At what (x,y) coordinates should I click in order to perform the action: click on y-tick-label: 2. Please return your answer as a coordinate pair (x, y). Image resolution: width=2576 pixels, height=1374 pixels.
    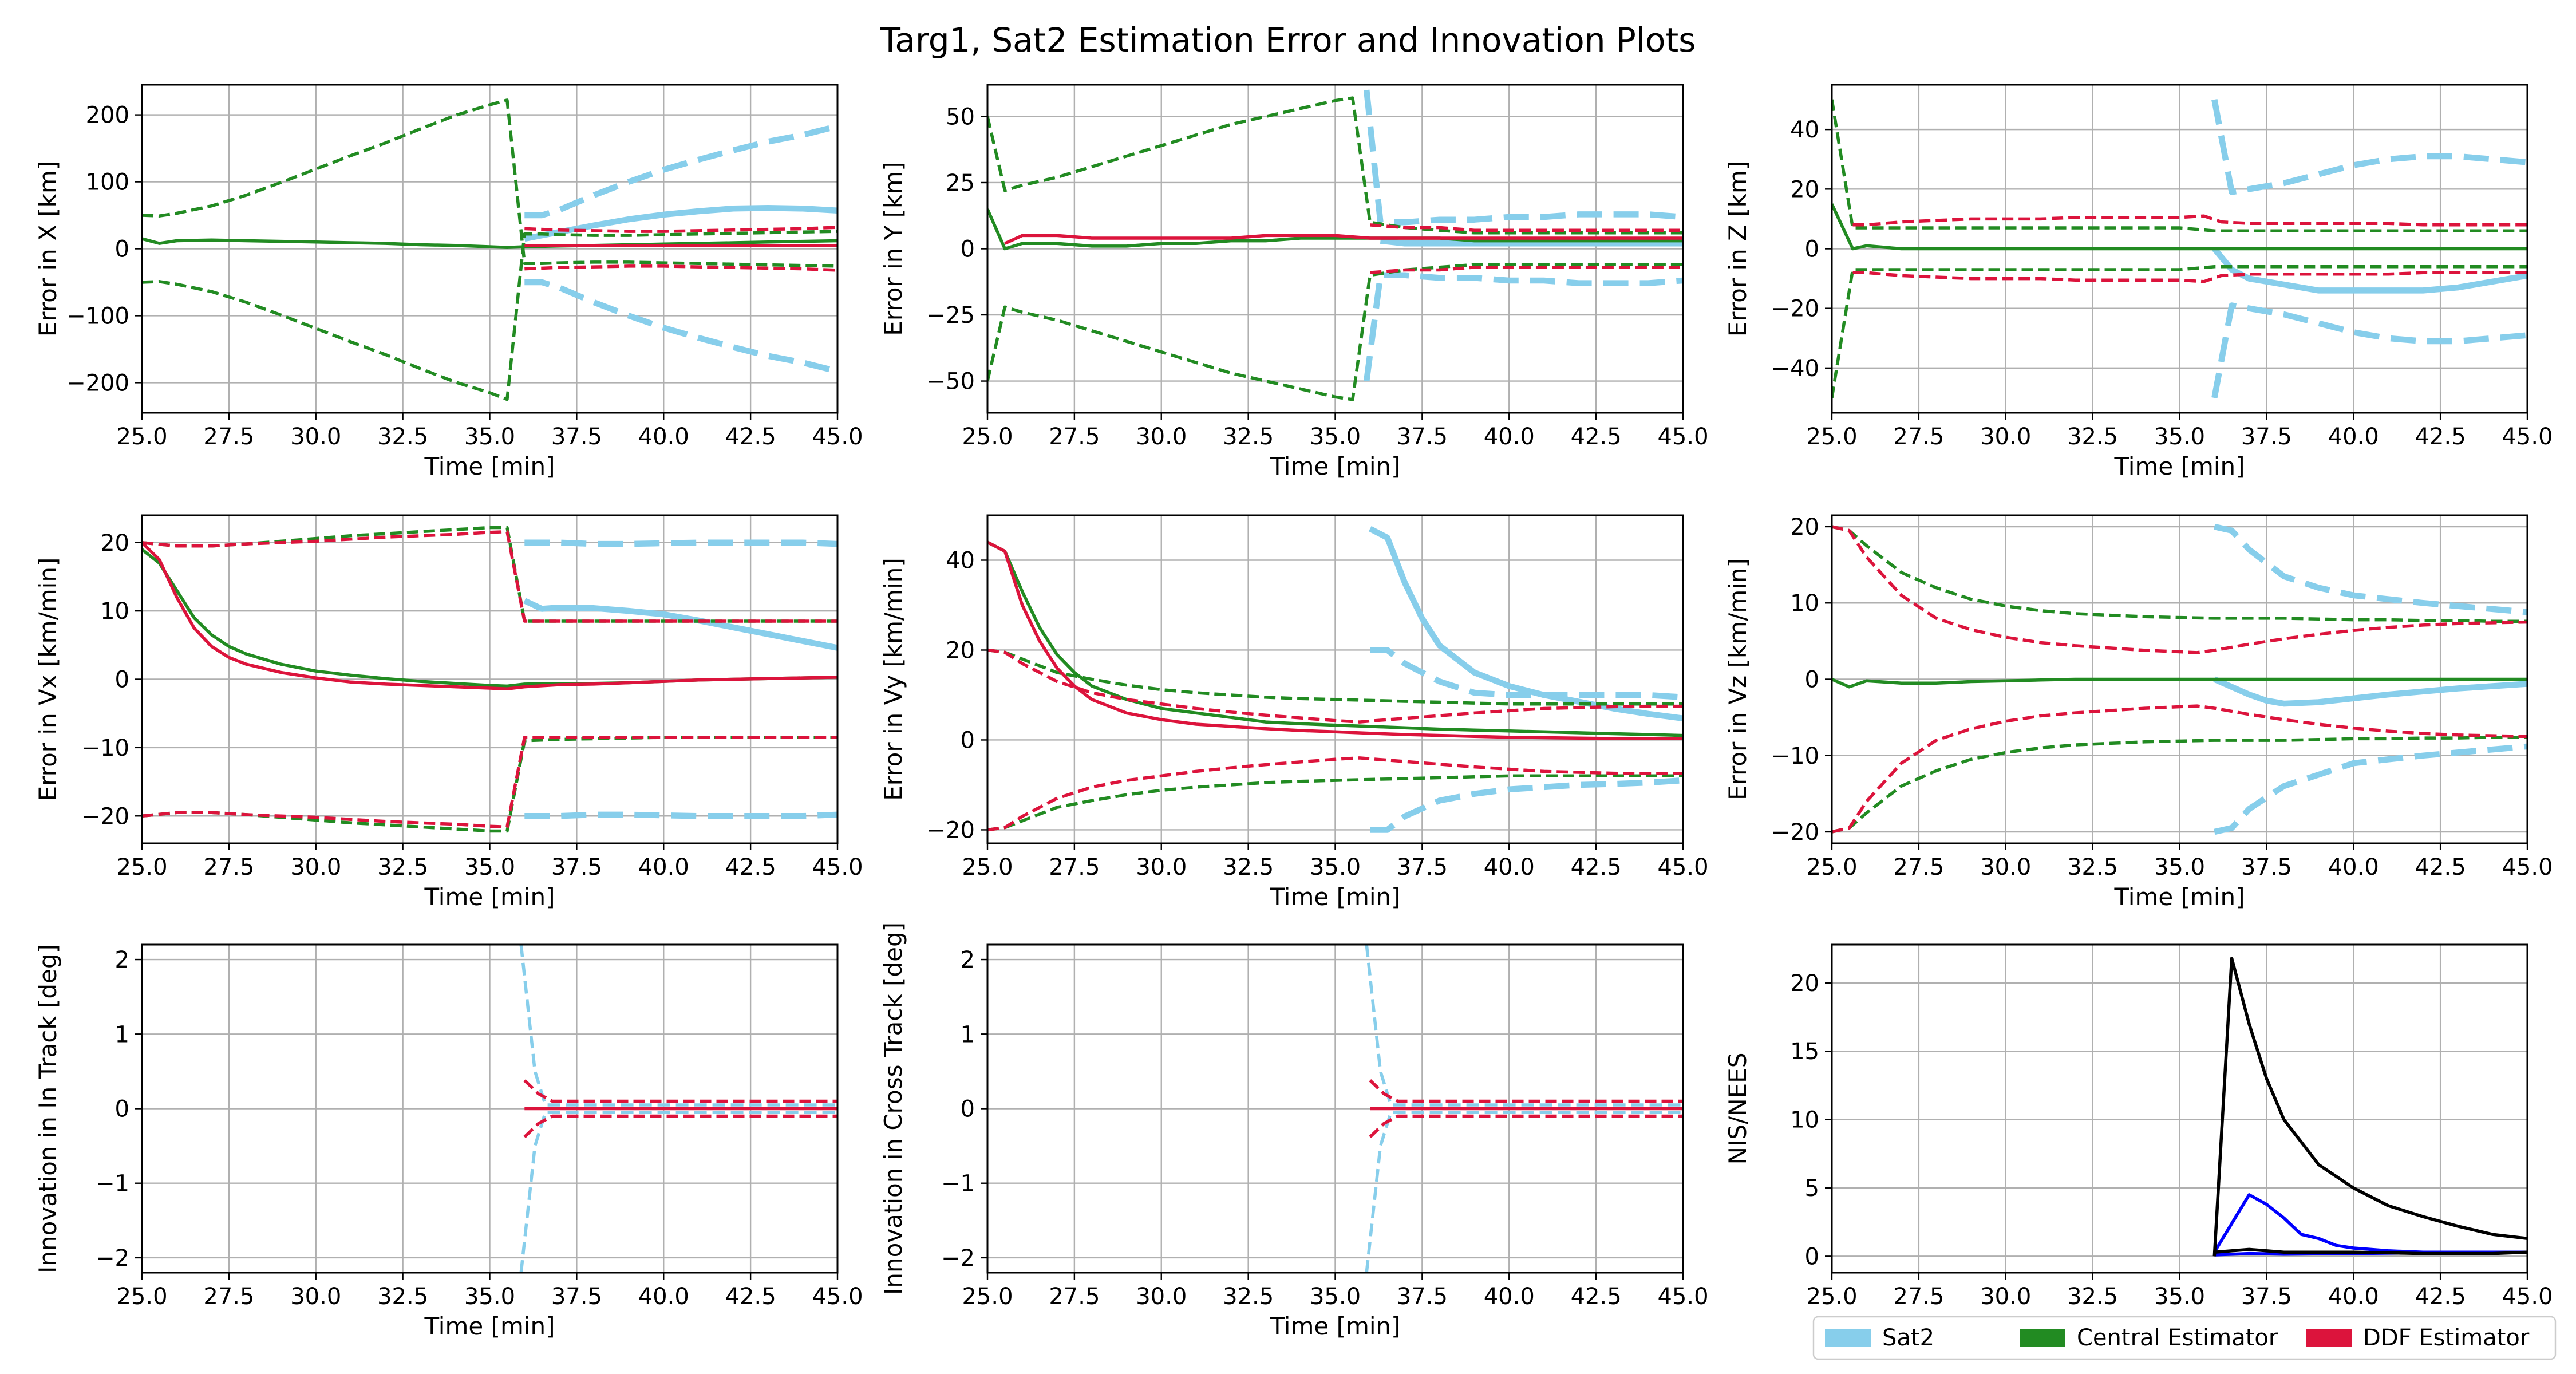
    Looking at the image, I should click on (968, 960).